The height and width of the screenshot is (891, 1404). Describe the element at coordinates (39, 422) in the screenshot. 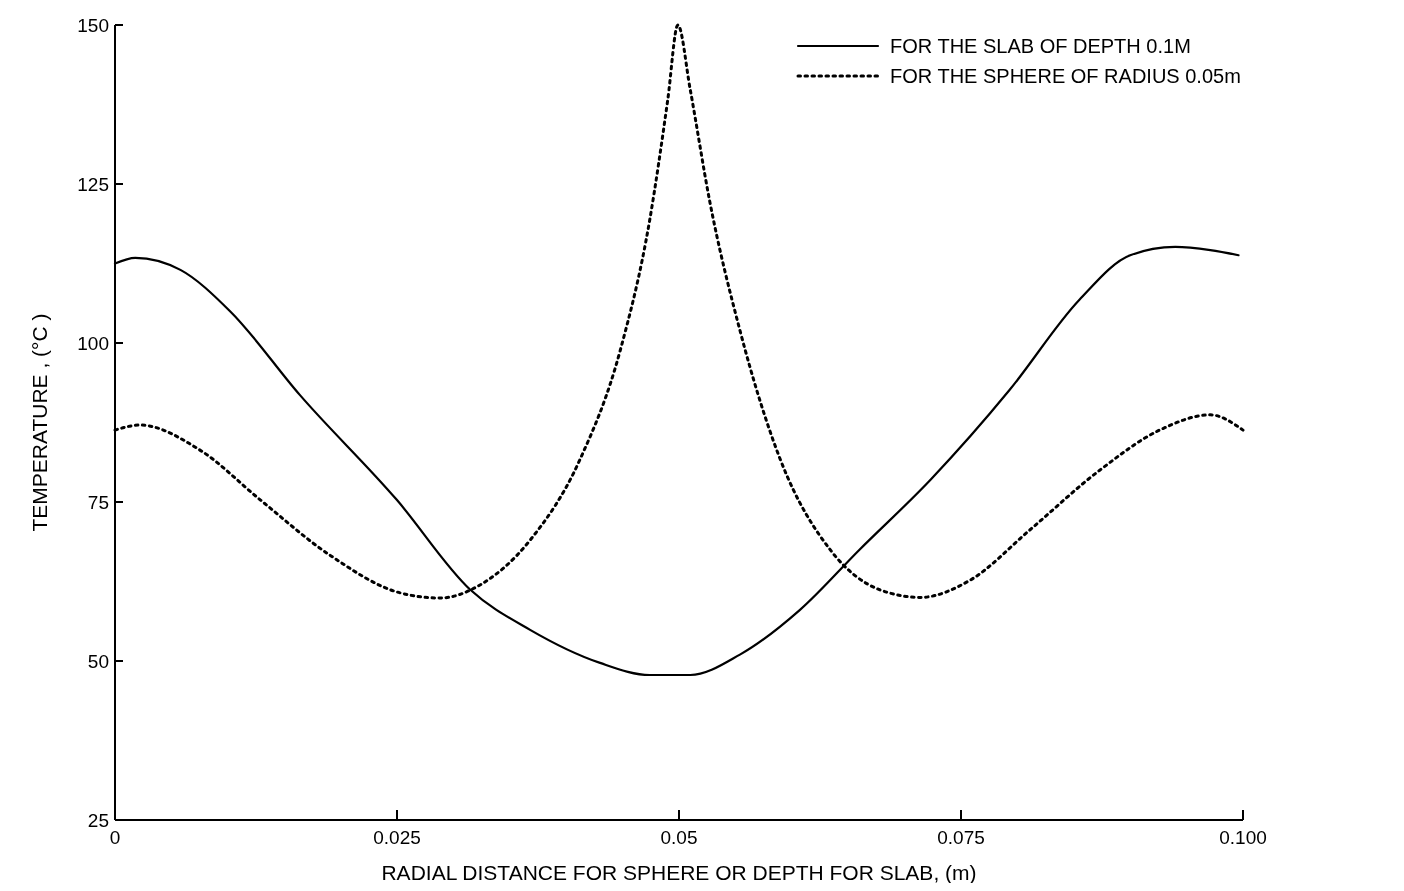

I see `y-axis-title: TEMPERATURE , (°C )` at that location.